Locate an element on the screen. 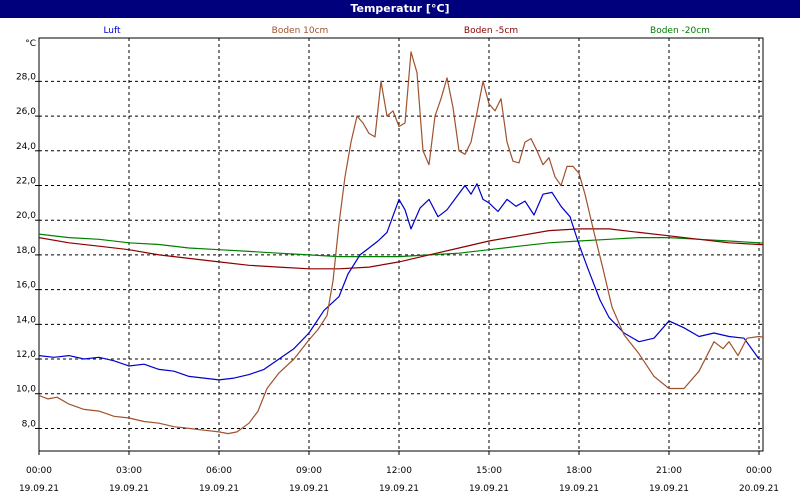 The height and width of the screenshot is (500, 800). series-line-boden-5cm is located at coordinates (401, 249).